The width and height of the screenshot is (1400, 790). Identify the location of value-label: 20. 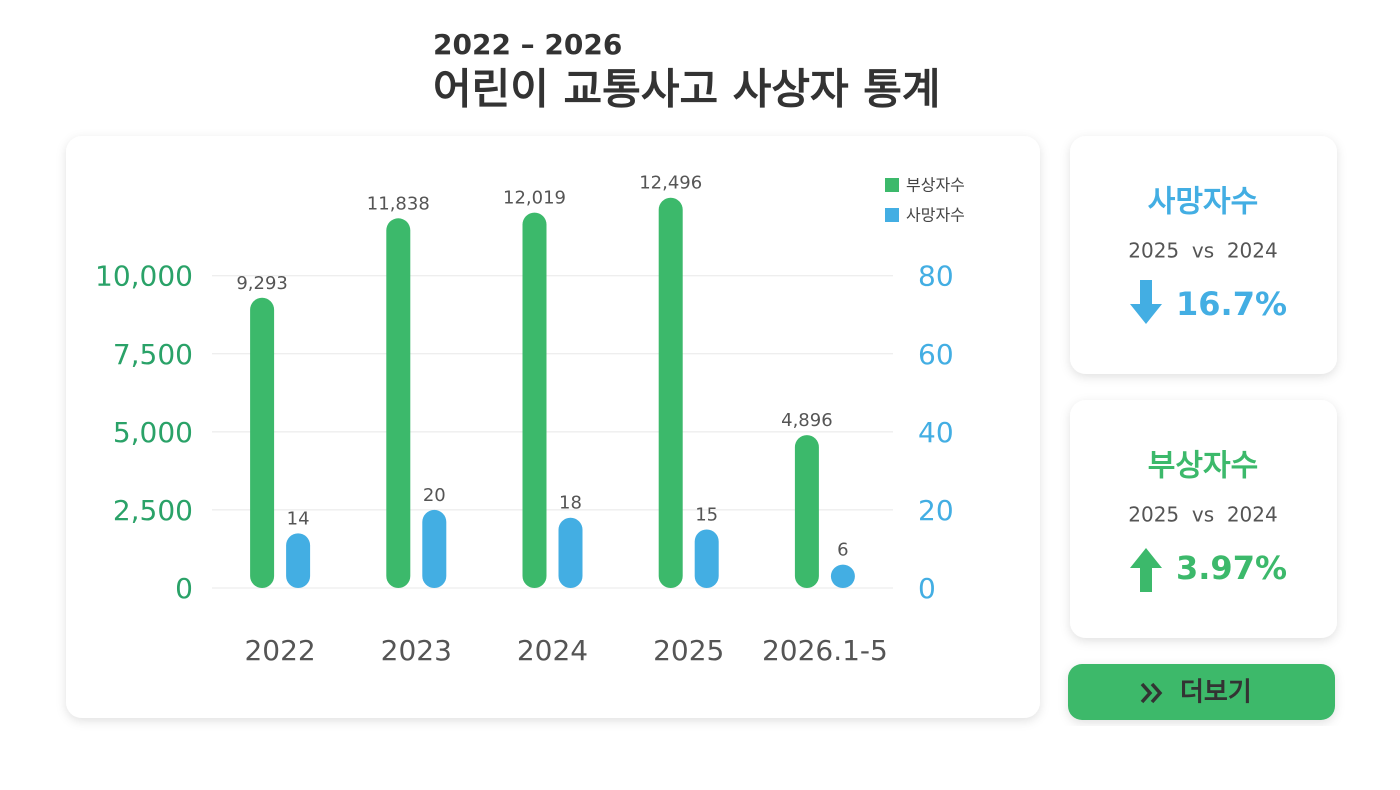
(434, 495).